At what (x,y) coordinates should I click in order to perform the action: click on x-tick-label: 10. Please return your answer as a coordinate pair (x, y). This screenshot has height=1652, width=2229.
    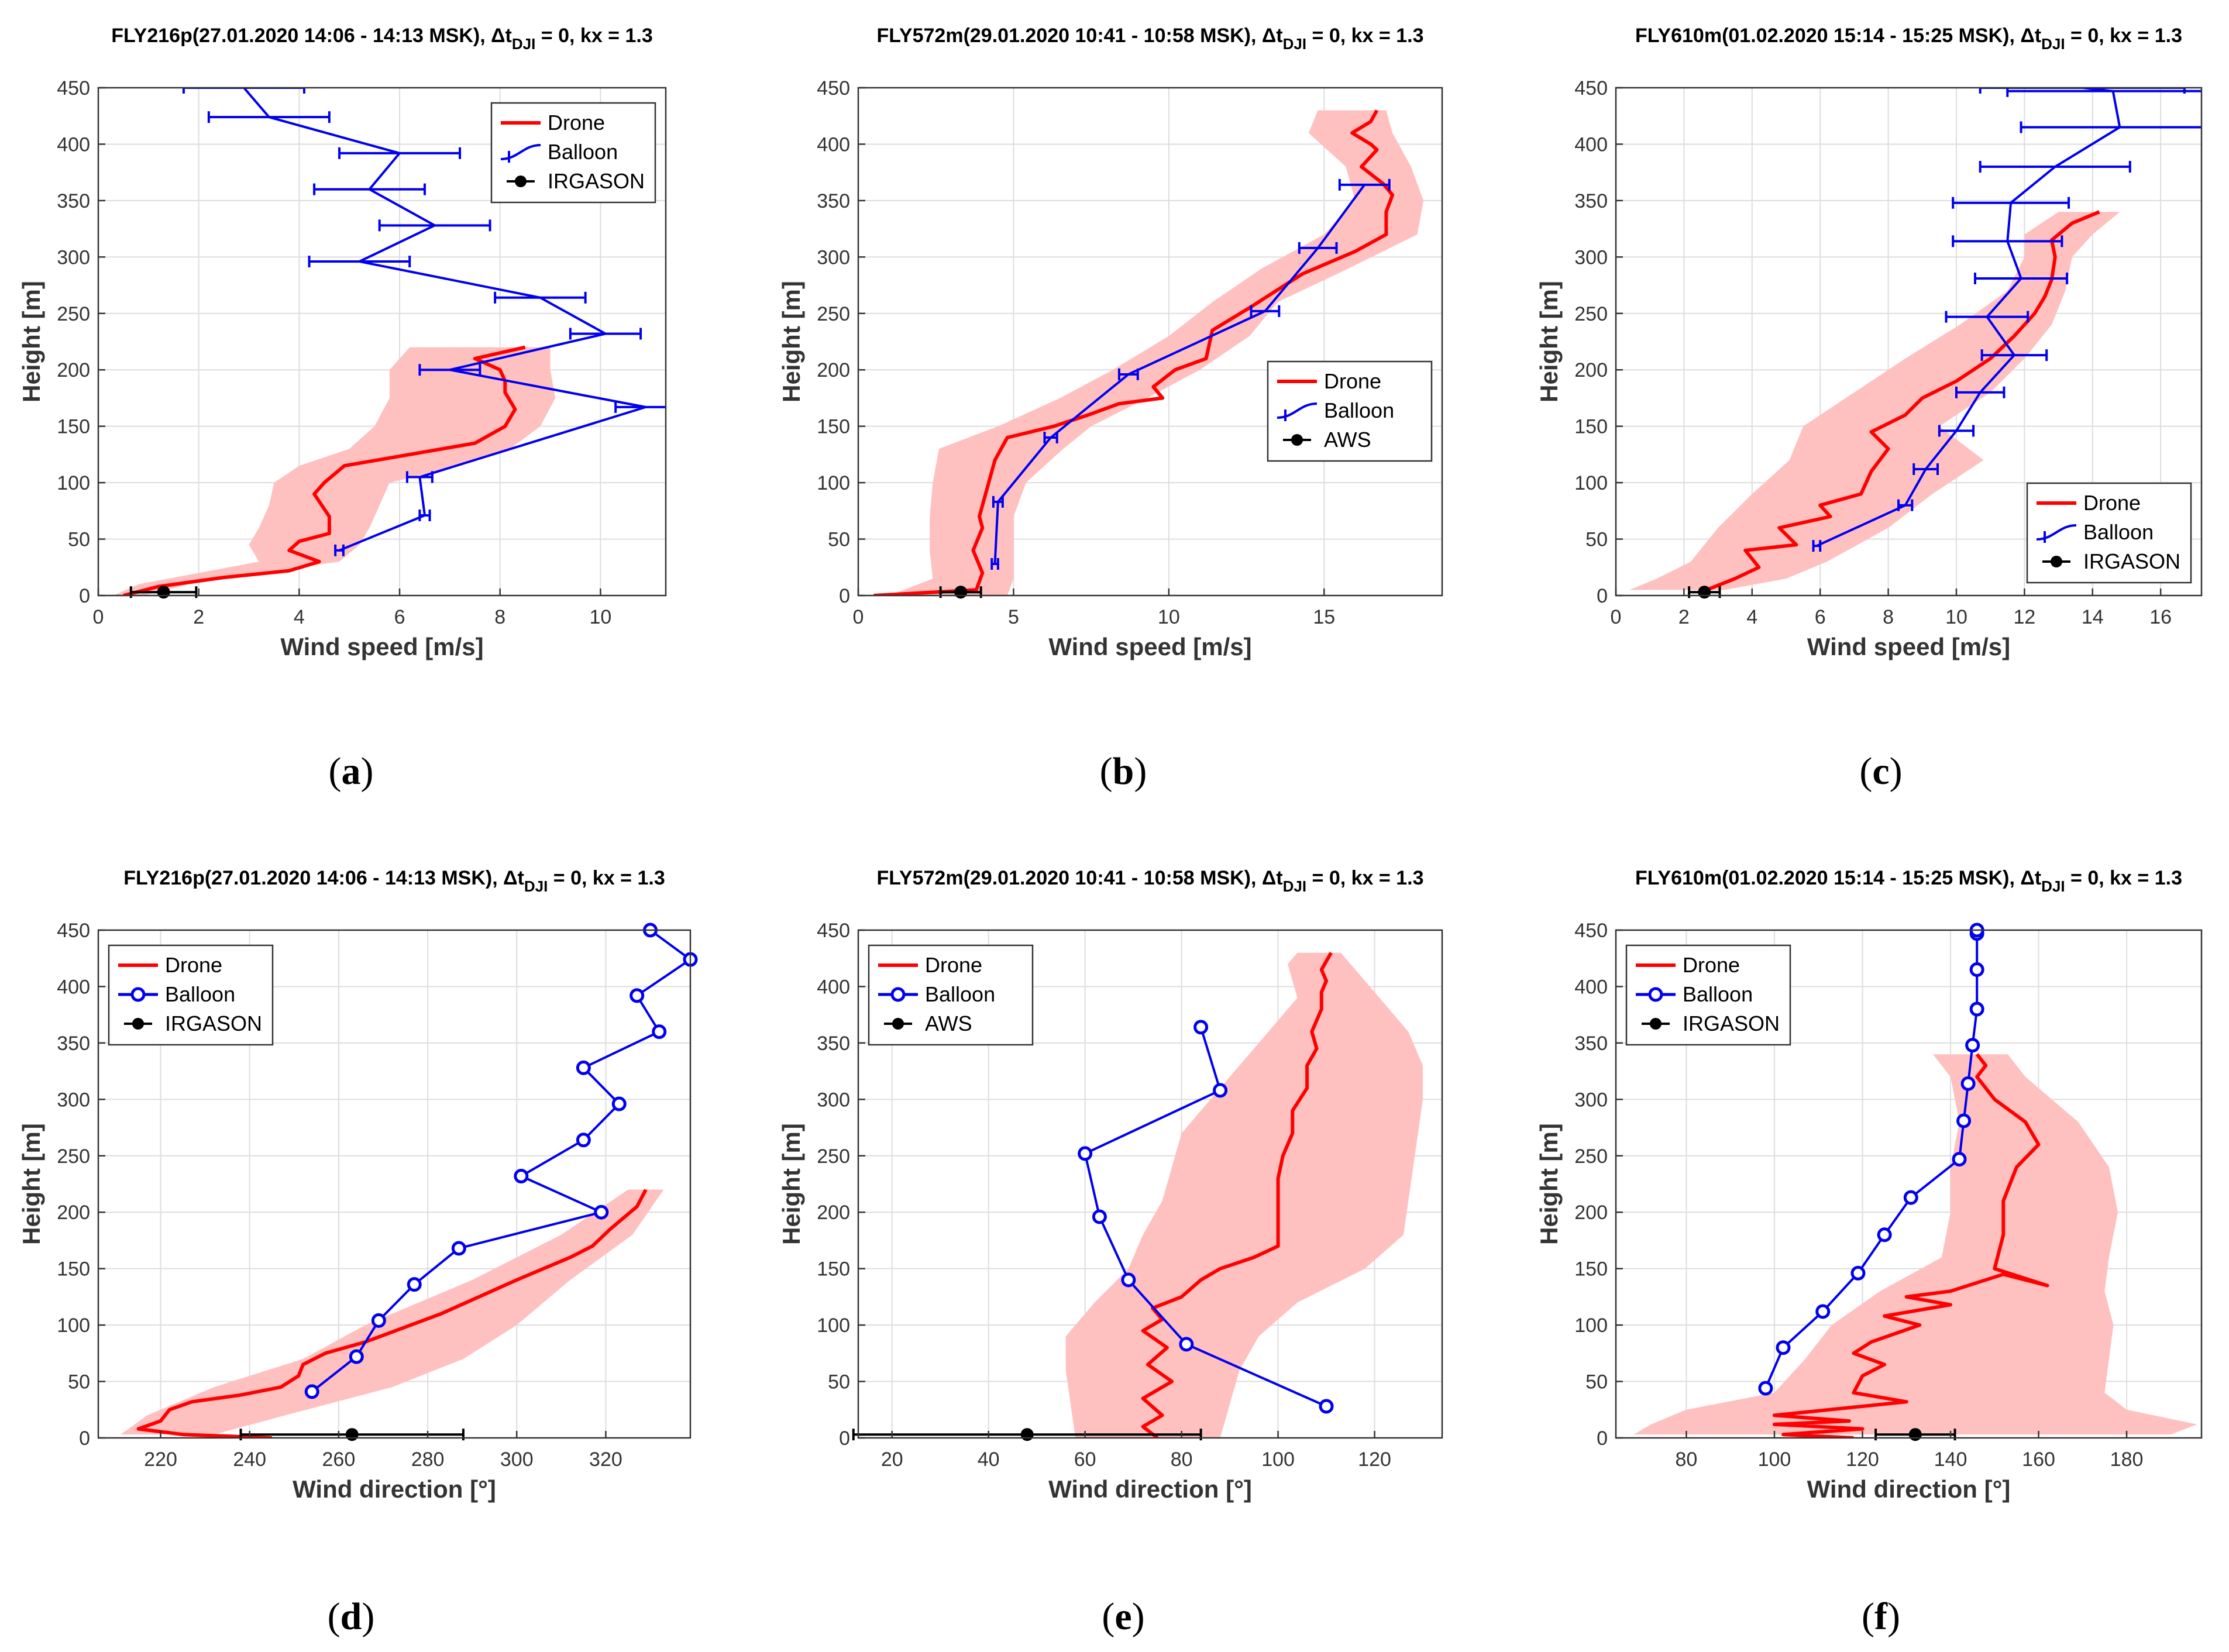
    Looking at the image, I should click on (600, 617).